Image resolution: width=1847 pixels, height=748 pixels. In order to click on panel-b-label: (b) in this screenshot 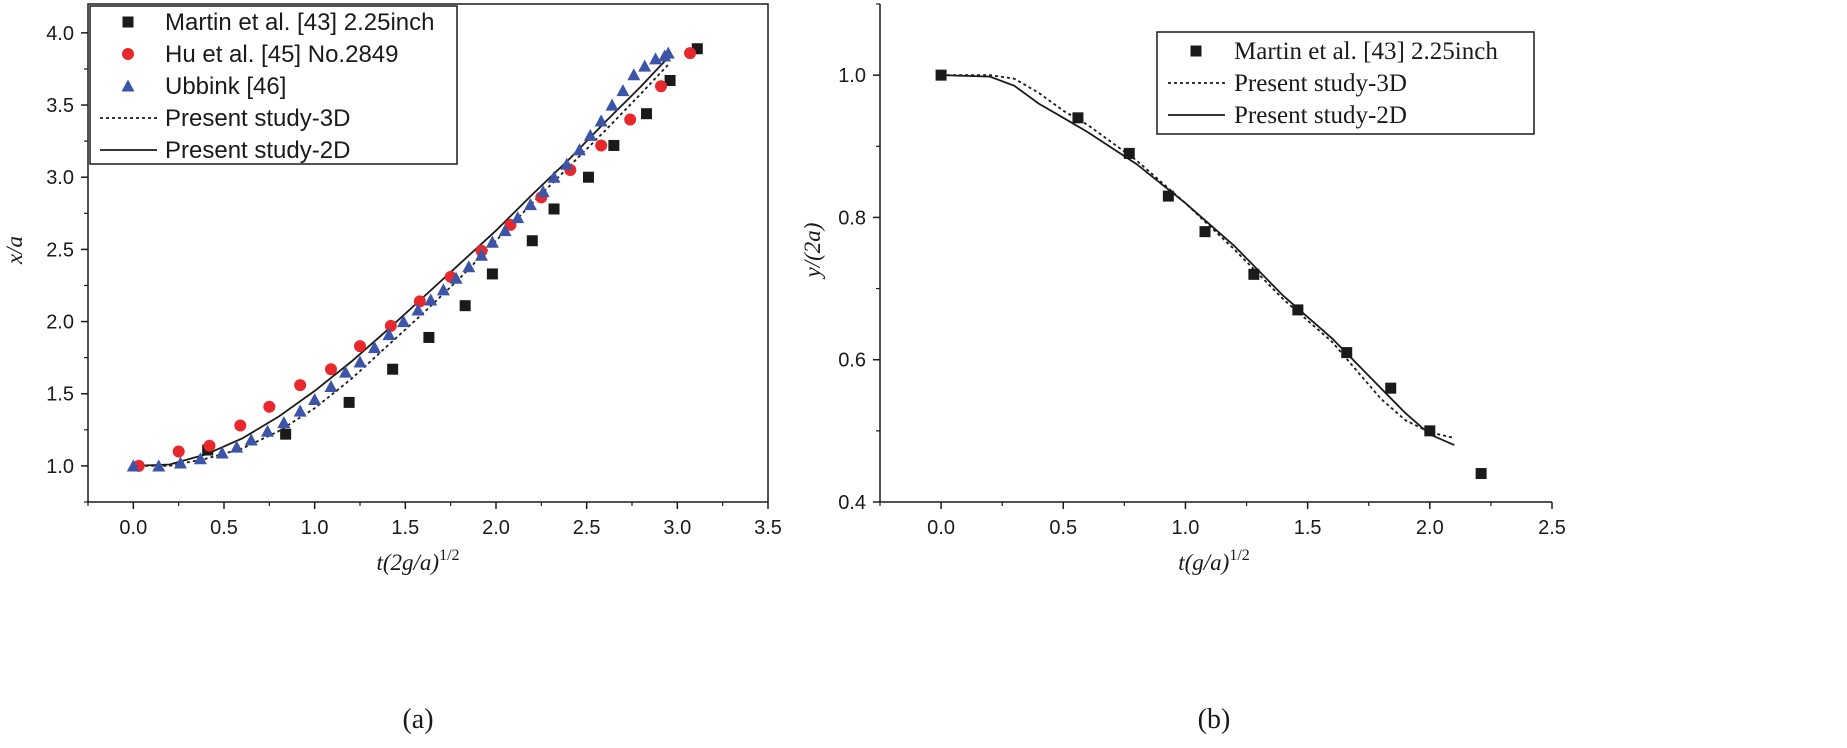, I will do `click(1214, 719)`.